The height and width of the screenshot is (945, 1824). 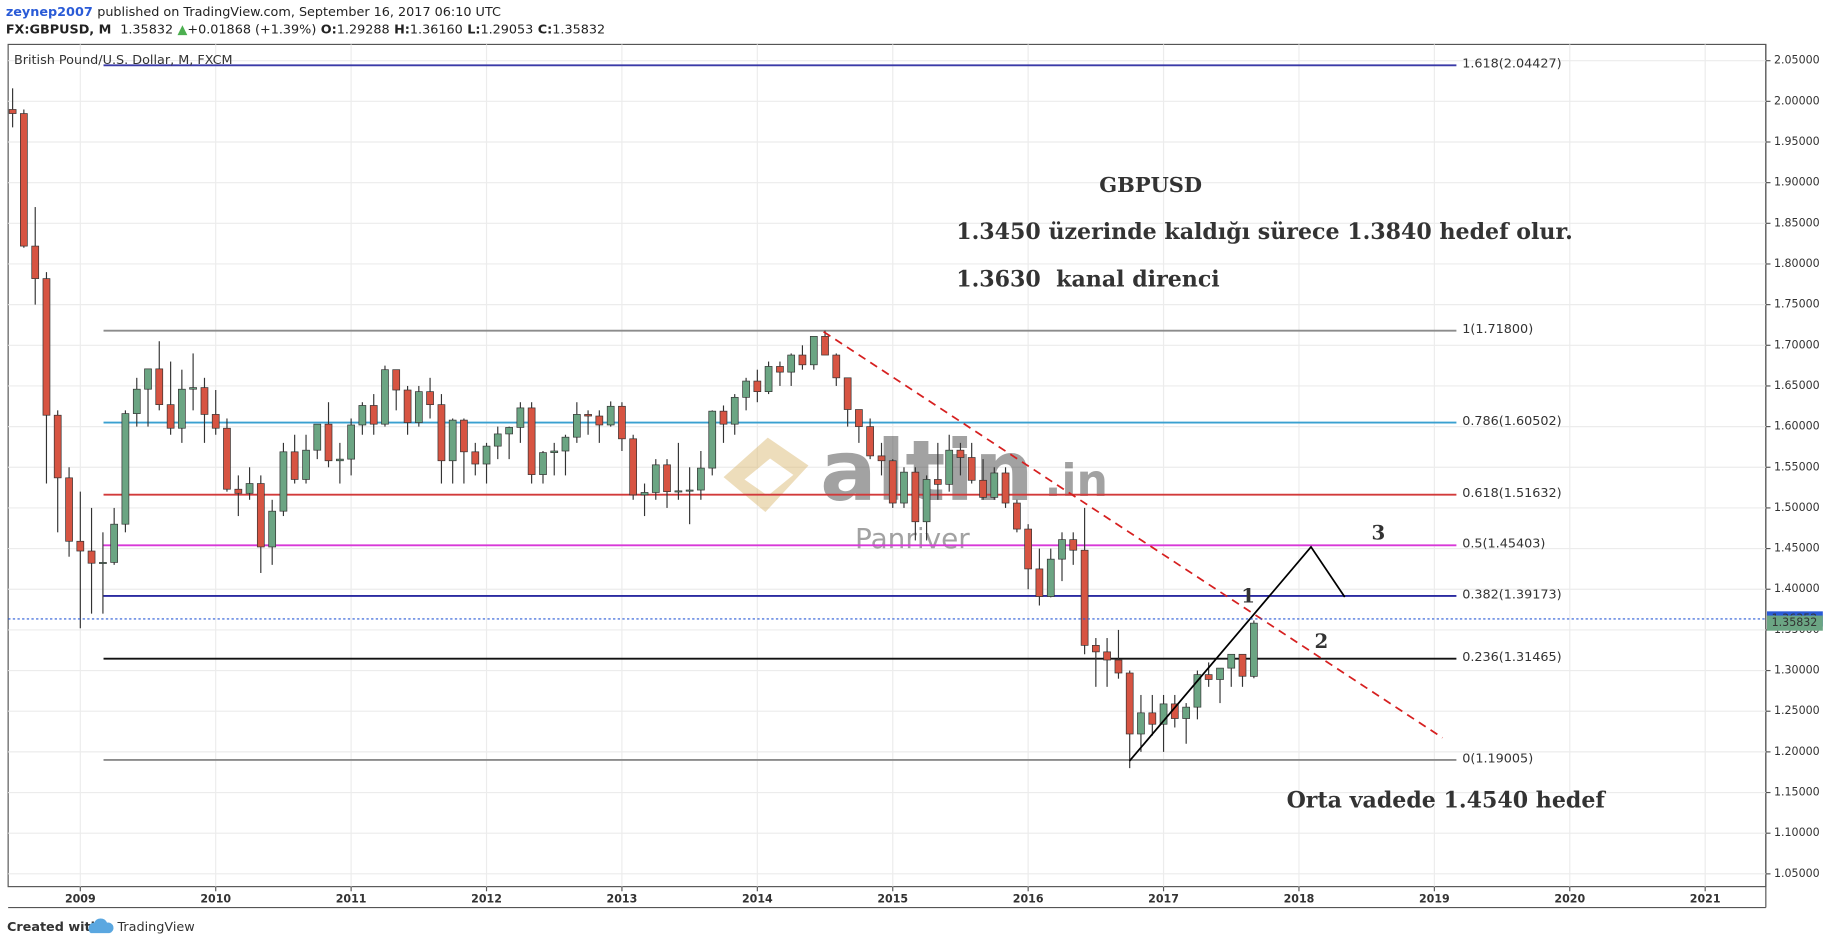 I want to click on fib-label: 0.786(1.60502), so click(x=1511, y=421).